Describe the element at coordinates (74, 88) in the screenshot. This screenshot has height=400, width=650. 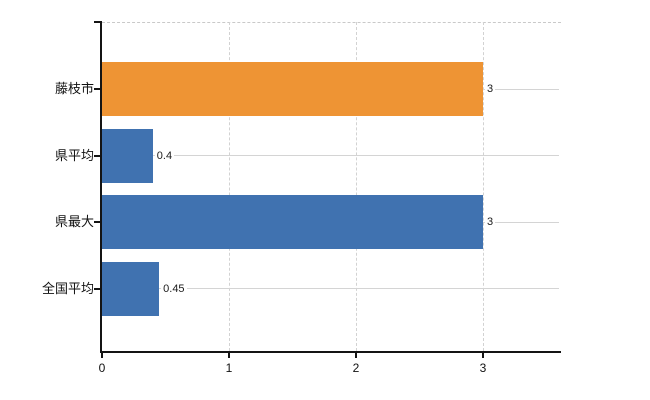
I see `category-label: 藤枝市` at that location.